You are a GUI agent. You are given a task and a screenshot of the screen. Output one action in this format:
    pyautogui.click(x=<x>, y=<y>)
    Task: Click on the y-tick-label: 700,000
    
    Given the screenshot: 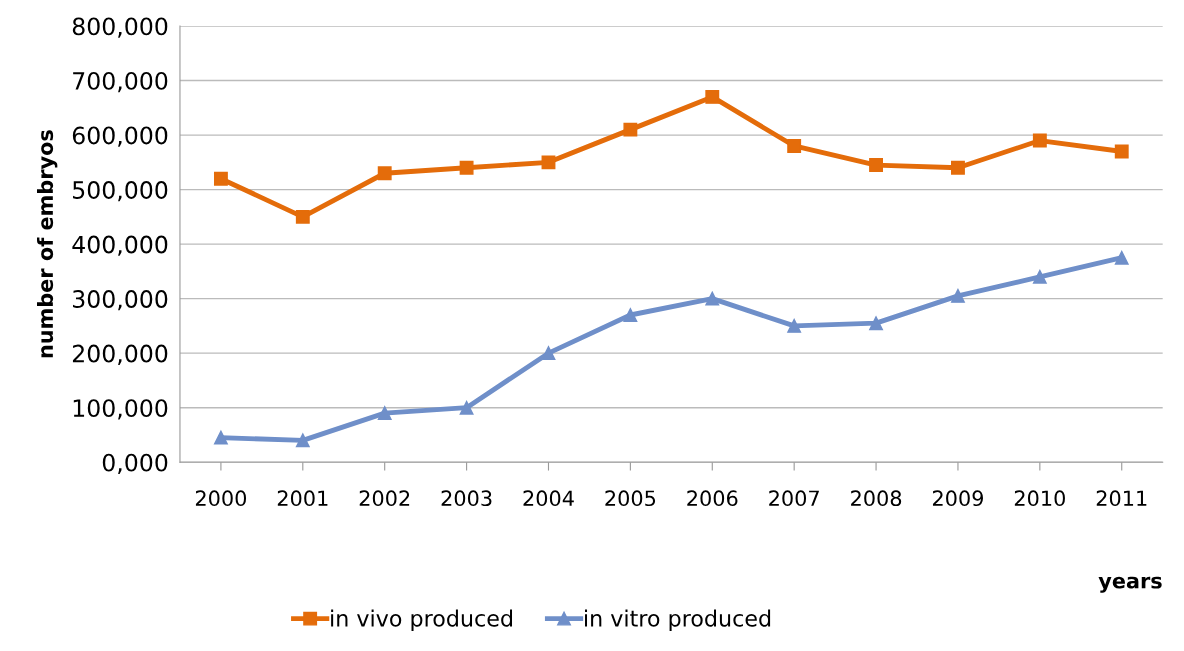 What is the action you would take?
    pyautogui.click(x=120, y=82)
    